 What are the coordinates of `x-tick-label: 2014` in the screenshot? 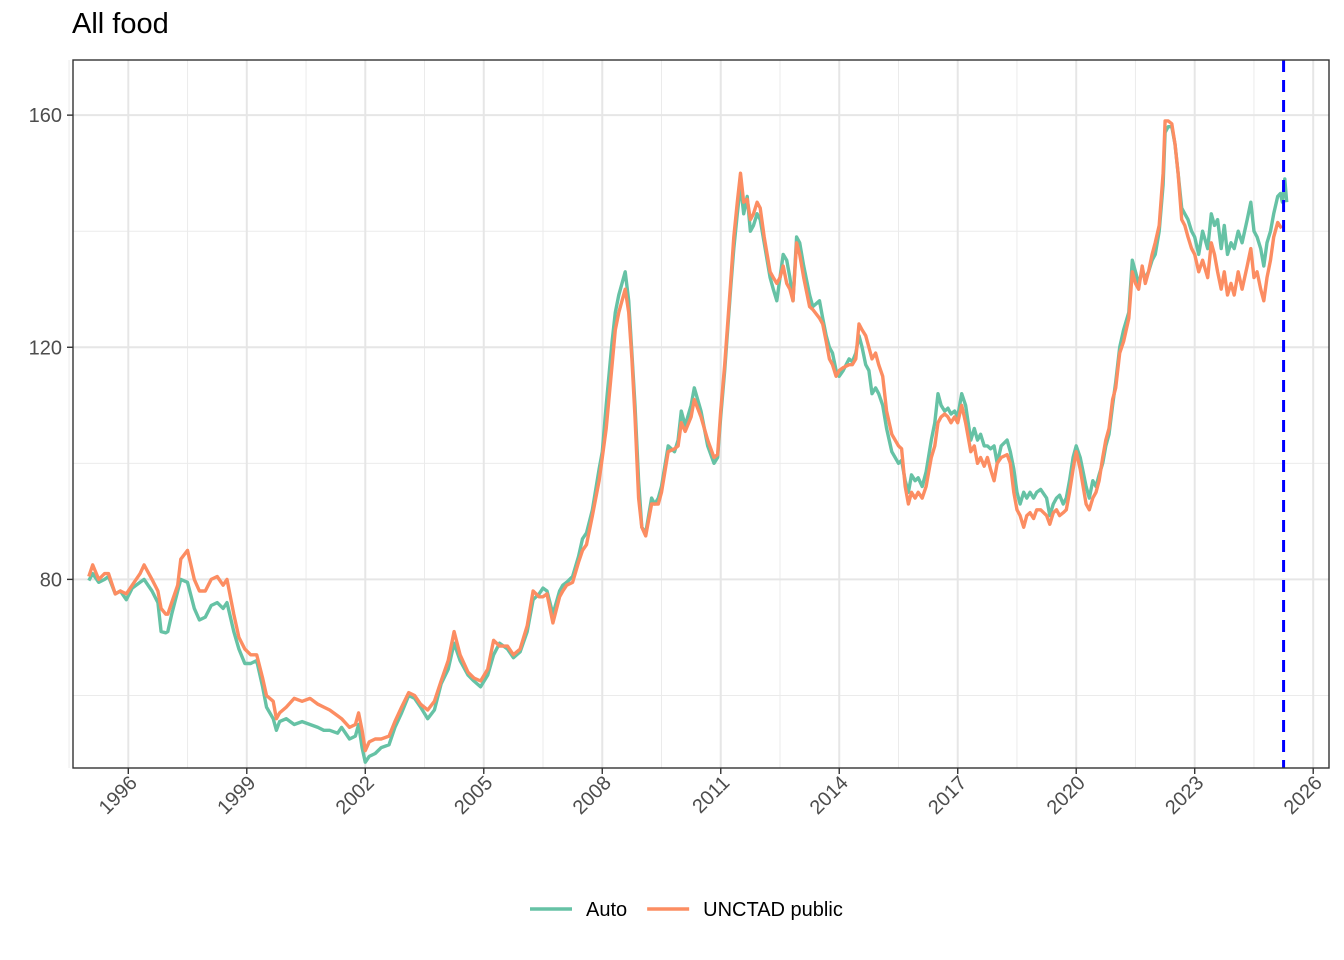 It's located at (829, 795).